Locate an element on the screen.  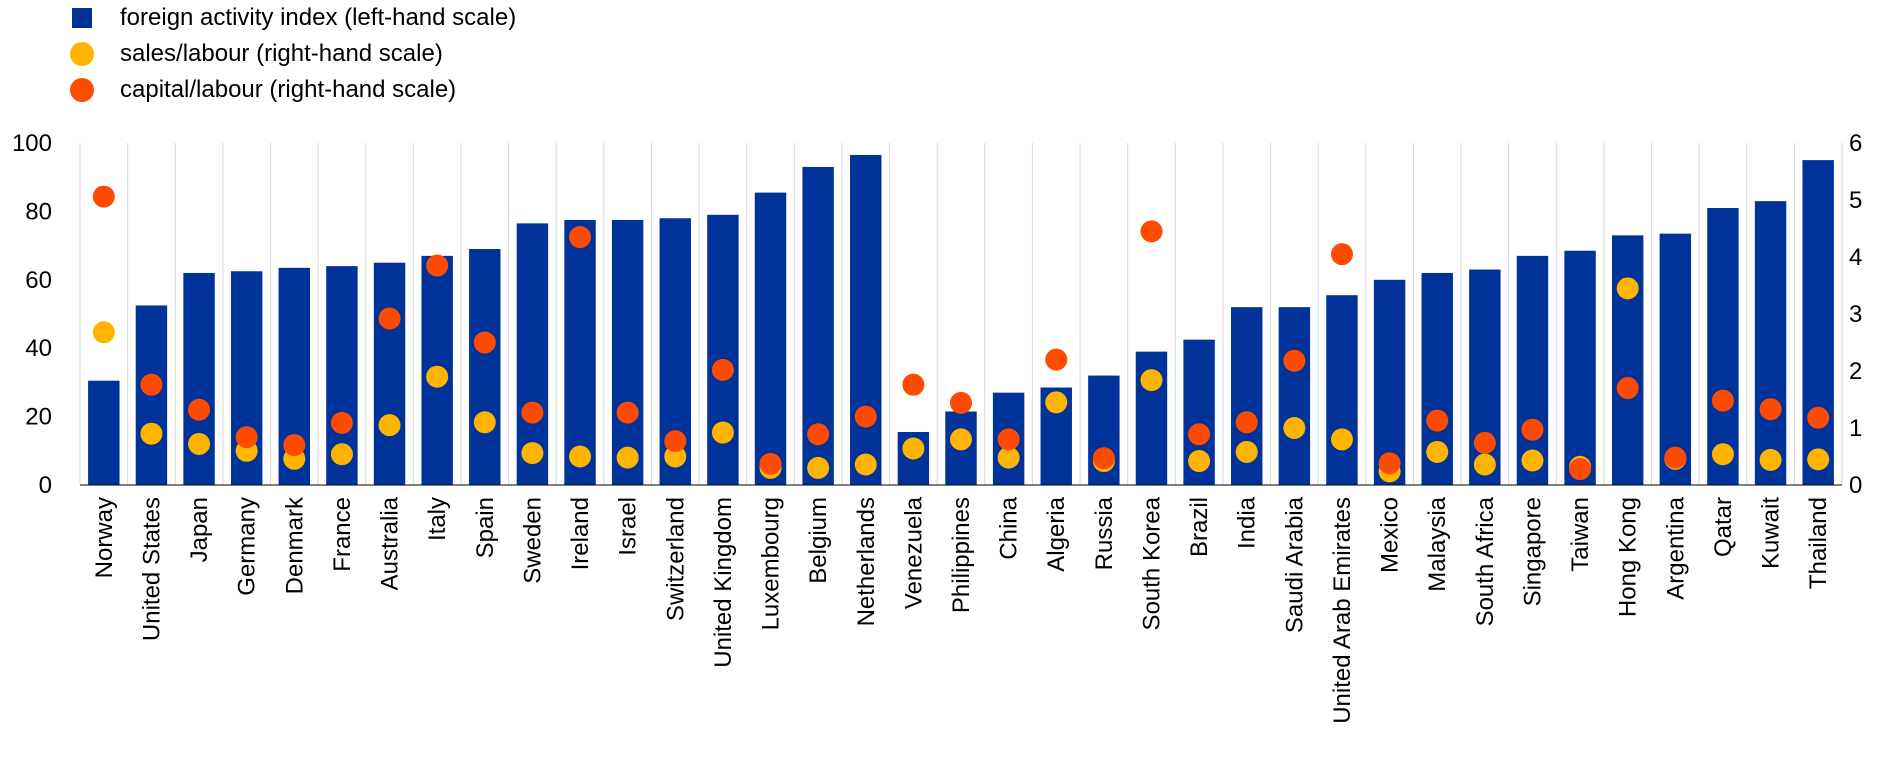
sales-labour-dot-netherlands is located at coordinates (865, 464).